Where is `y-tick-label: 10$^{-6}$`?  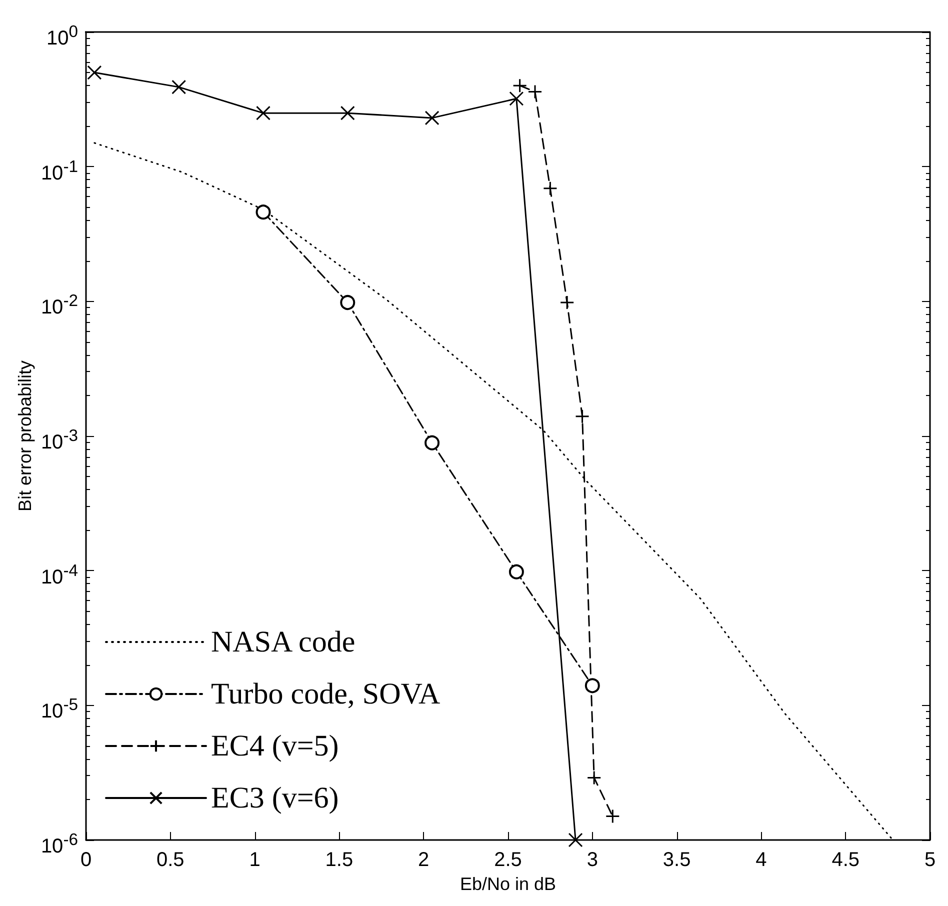 y-tick-label: 10$^{-6}$ is located at coordinates (59, 844).